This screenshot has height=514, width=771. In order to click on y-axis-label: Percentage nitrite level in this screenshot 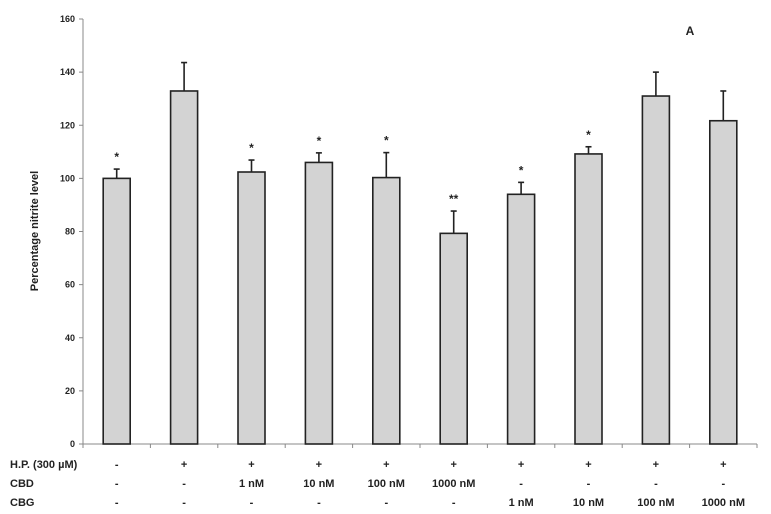, I will do `click(35, 231)`.